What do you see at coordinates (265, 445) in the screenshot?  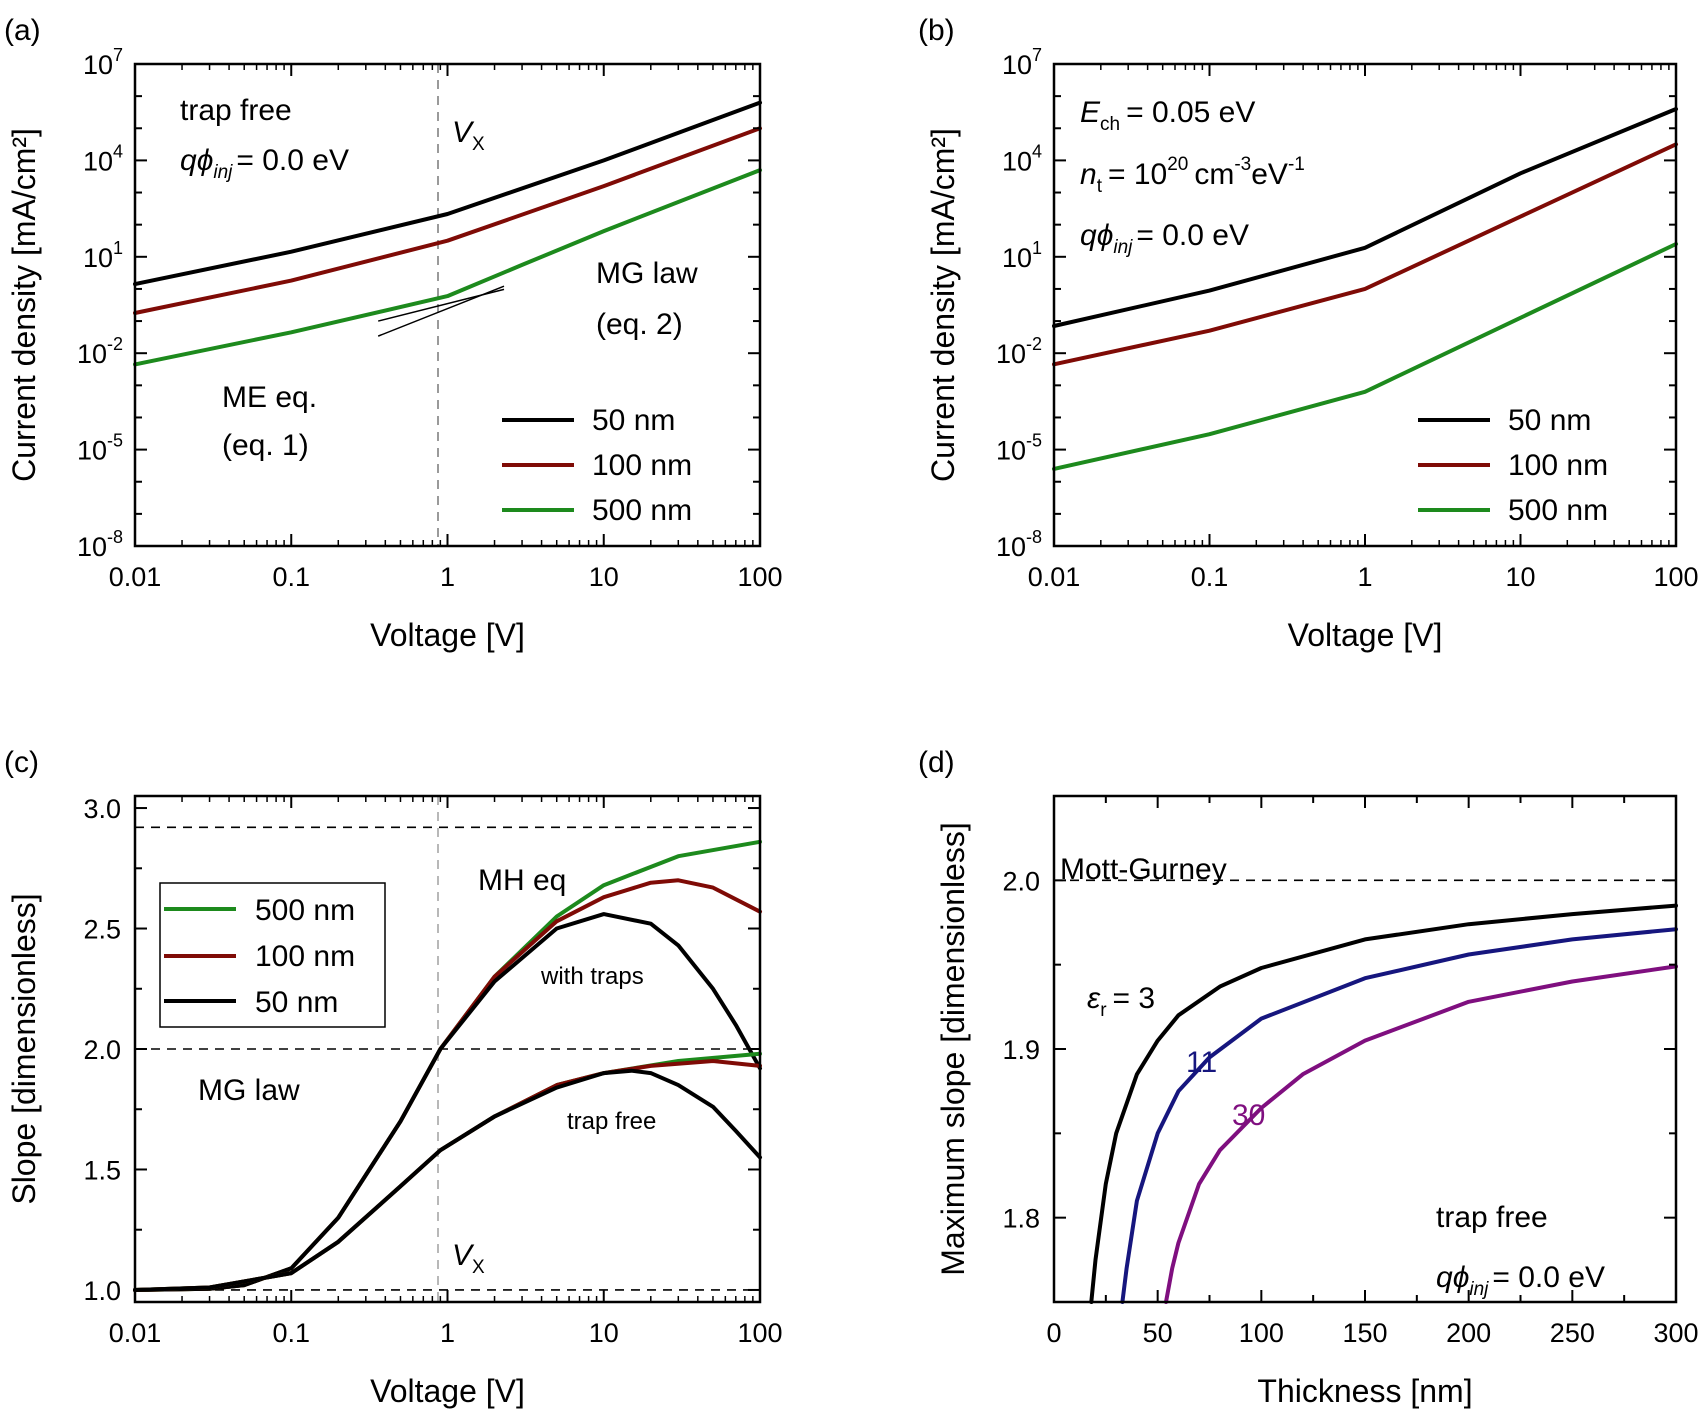 I see `annotation-eq1: (eq. 1)` at bounding box center [265, 445].